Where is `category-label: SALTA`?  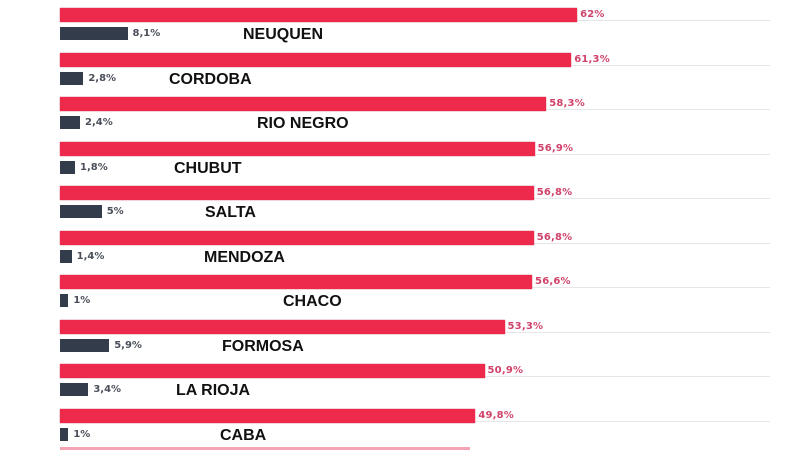 category-label: SALTA is located at coordinates (230, 212).